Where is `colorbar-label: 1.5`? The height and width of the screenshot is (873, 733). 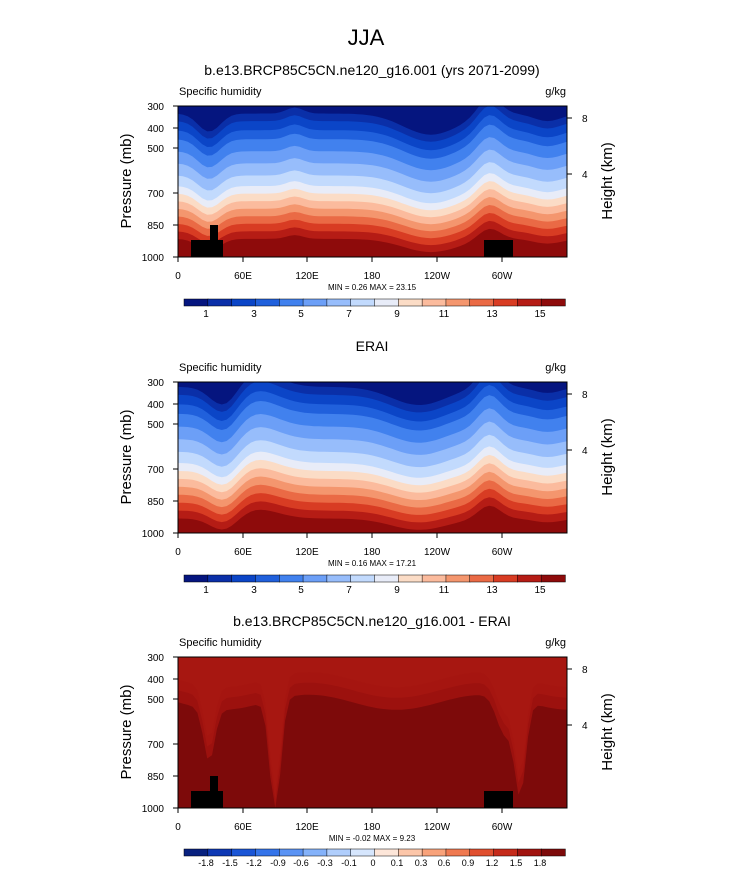 colorbar-label: 1.5 is located at coordinates (516, 863).